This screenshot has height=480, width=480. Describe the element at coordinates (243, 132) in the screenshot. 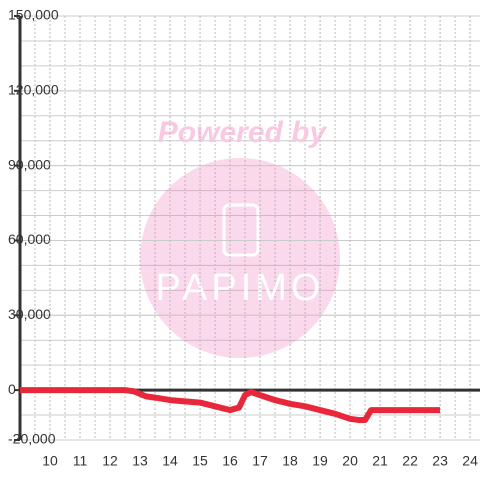

I see `watermark-text: Powered by` at that location.